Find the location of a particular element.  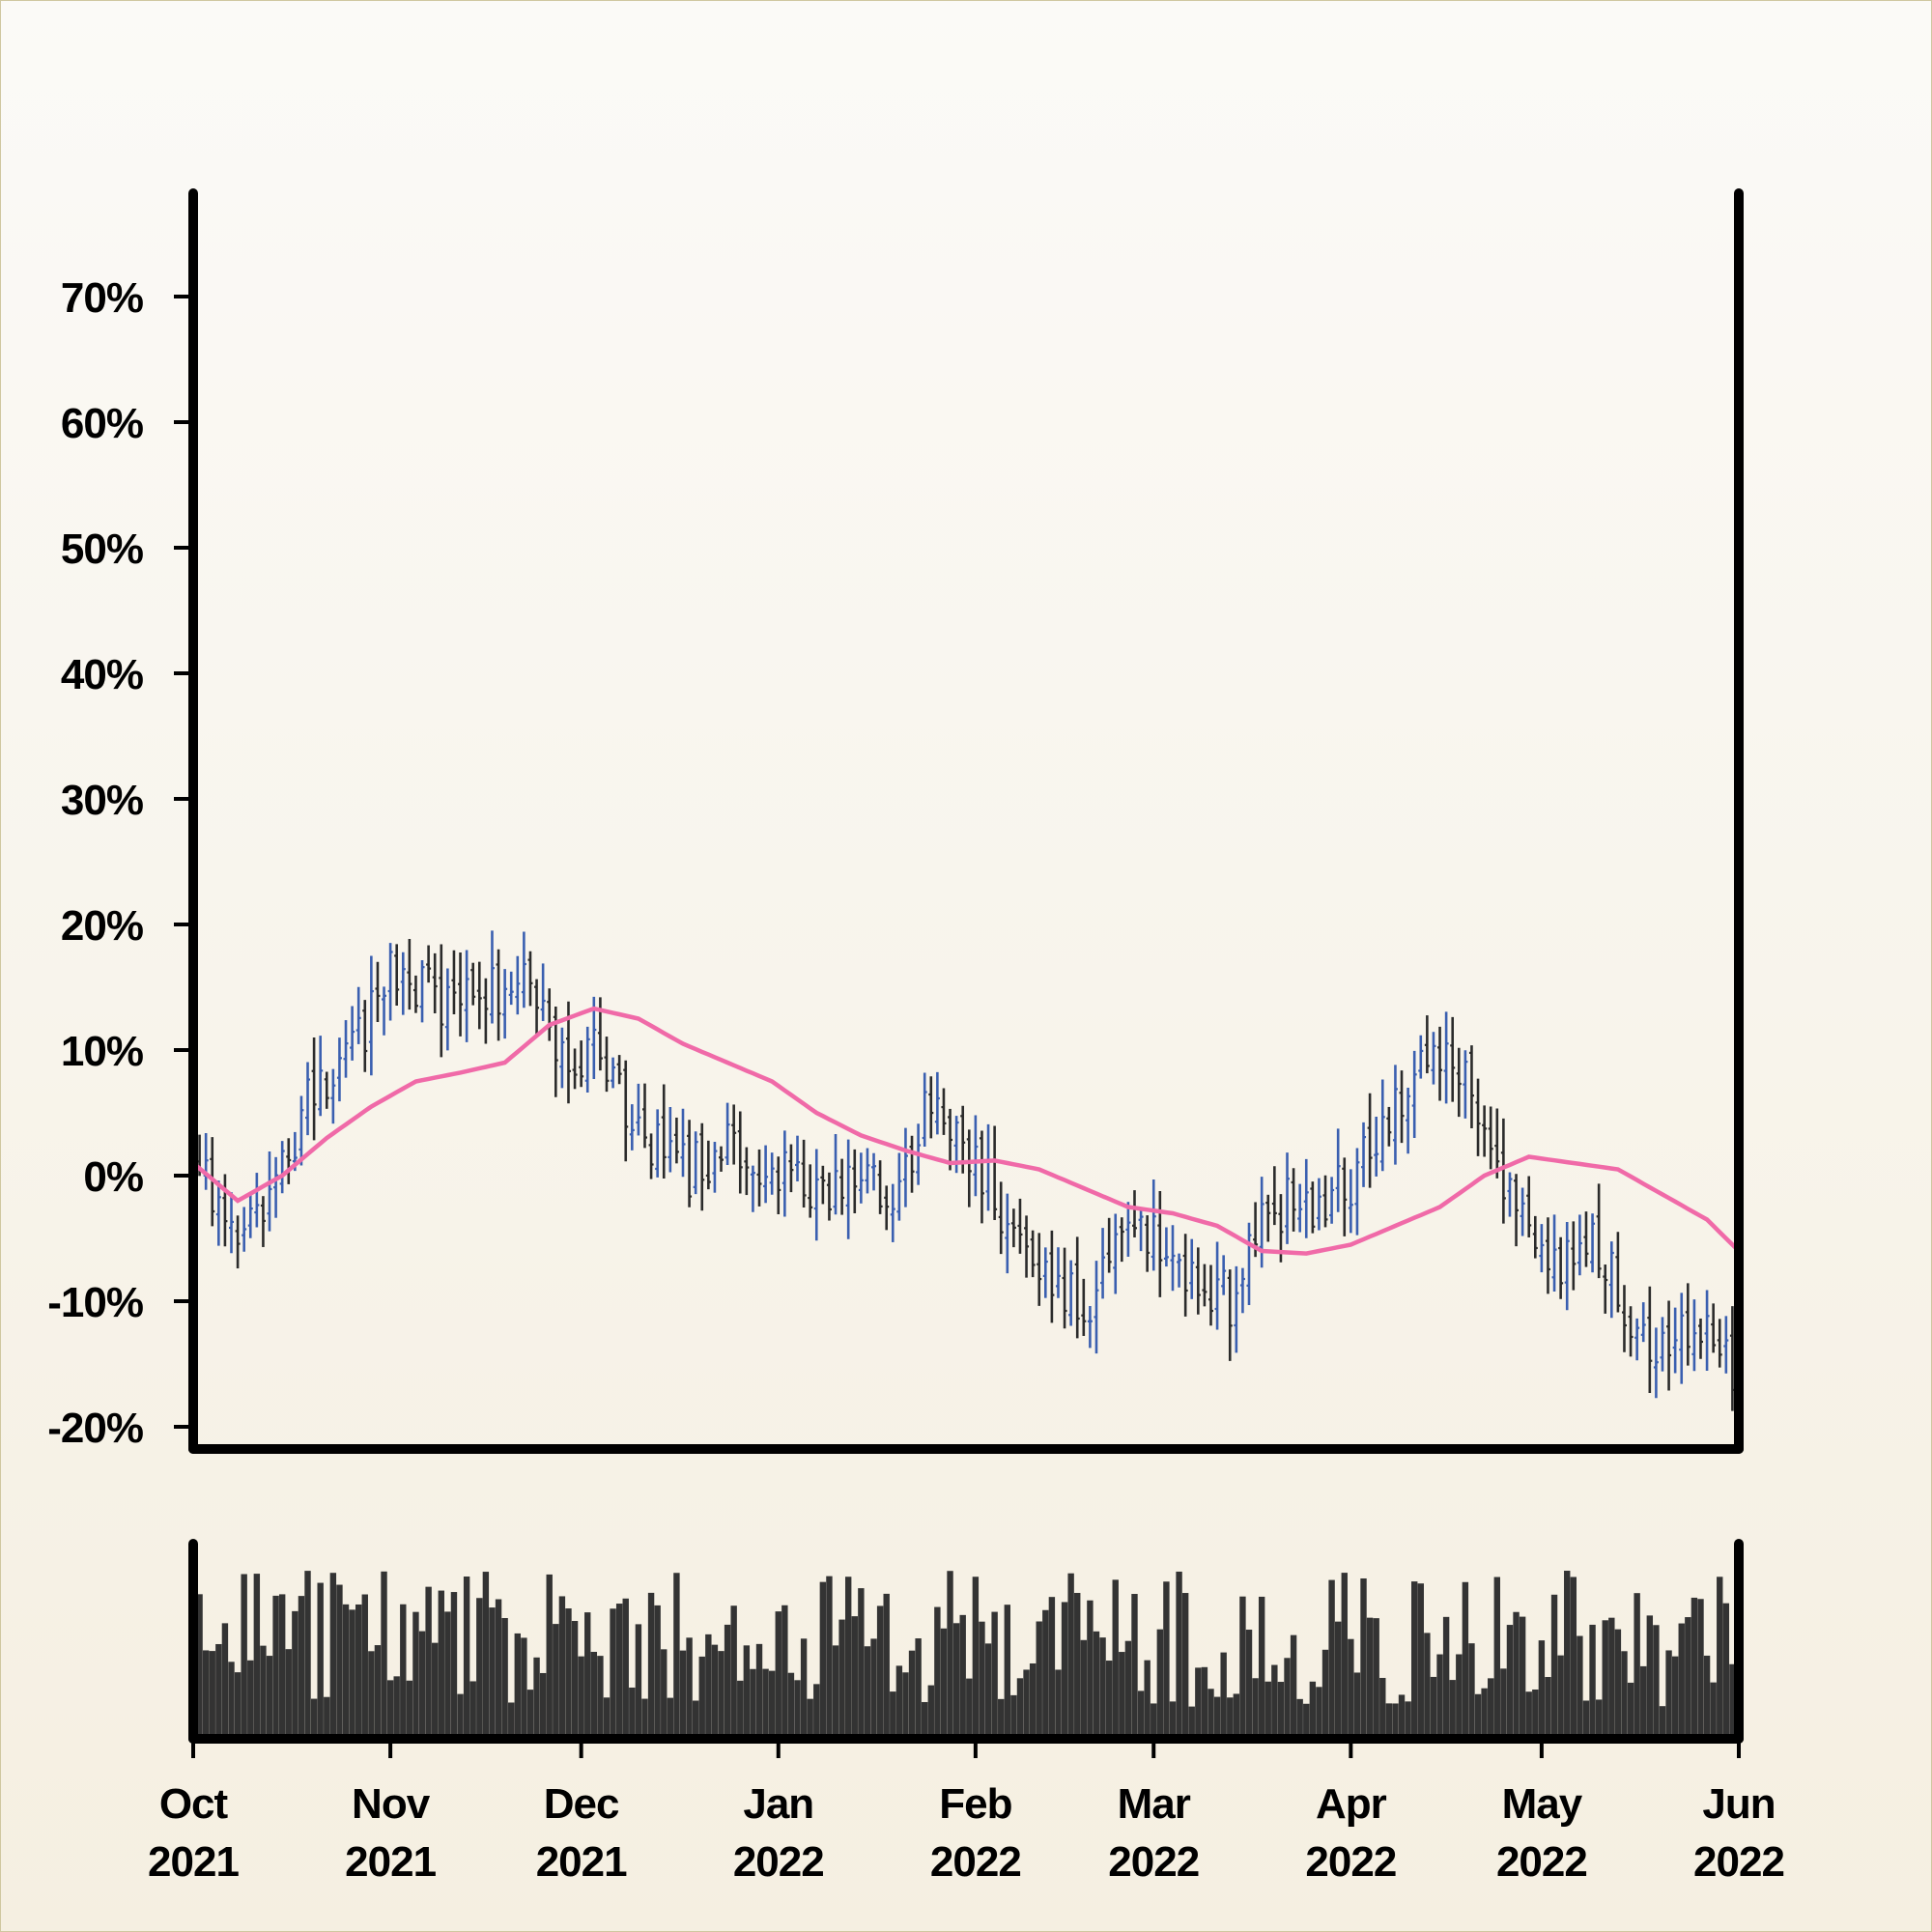

x-tick-label-month: Oct is located at coordinates (194, 1804).